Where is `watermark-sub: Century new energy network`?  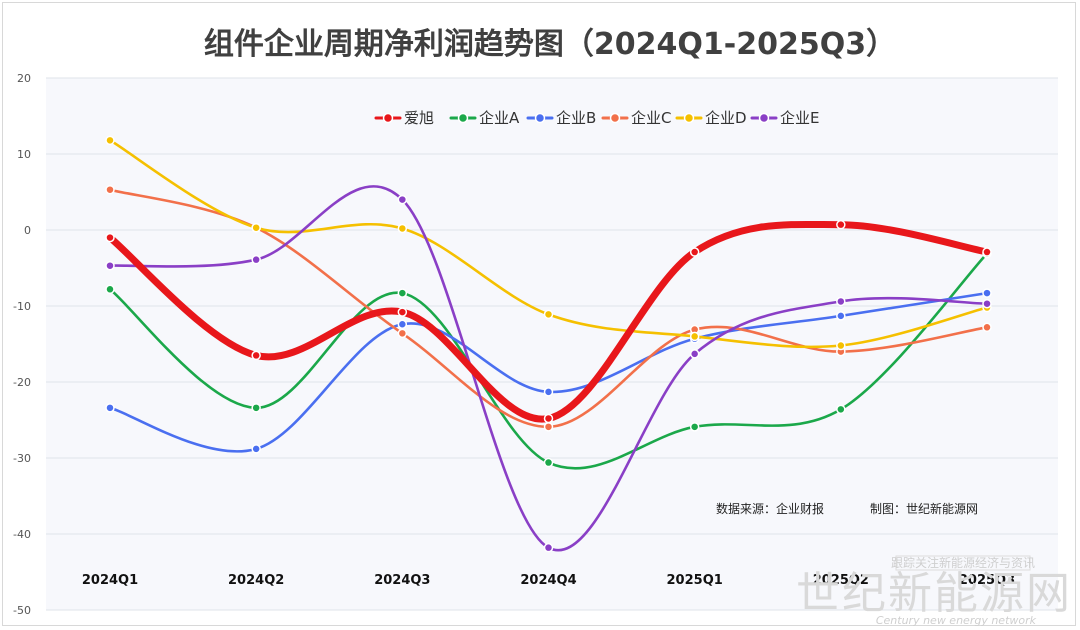
watermark-sub: Century new energy network is located at coordinates (956, 620).